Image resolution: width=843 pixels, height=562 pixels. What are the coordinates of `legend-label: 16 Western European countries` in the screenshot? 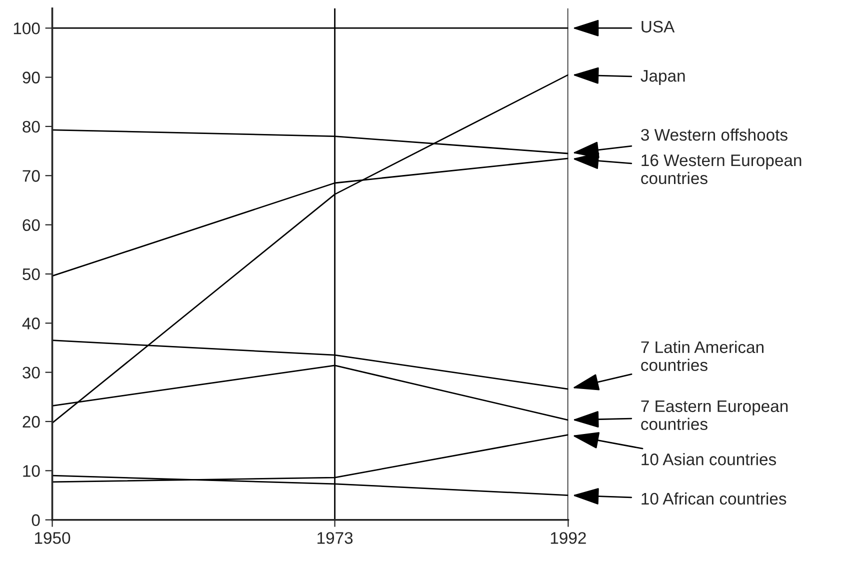 It's located at (721, 169).